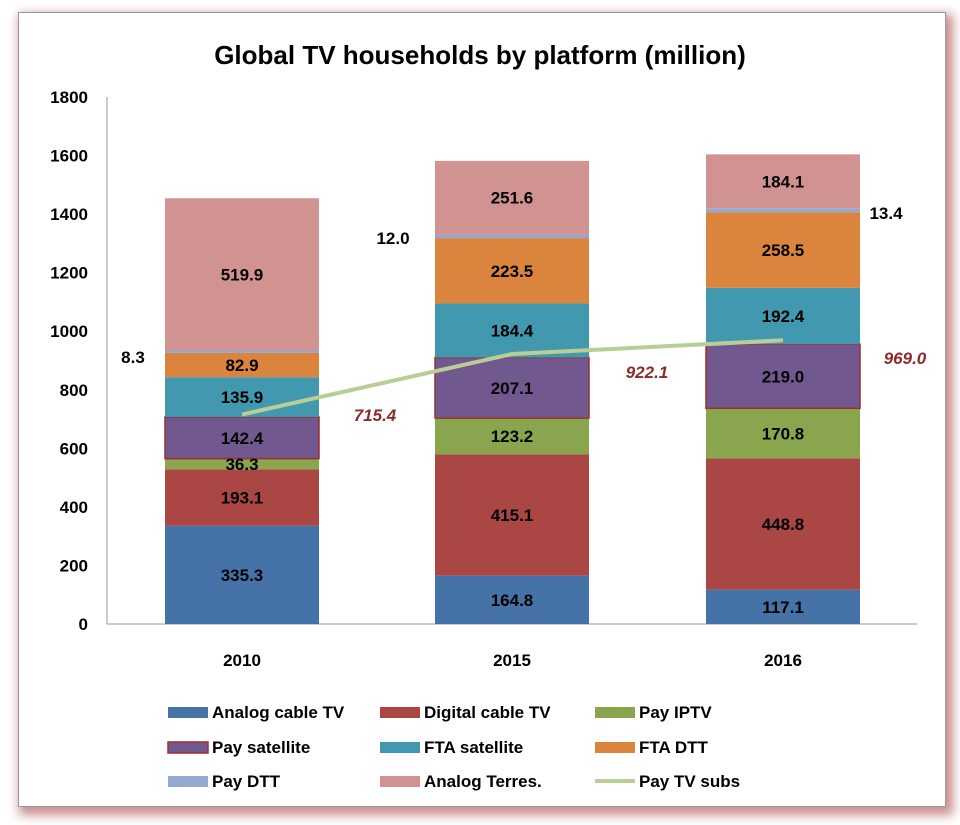 This screenshot has width=960, height=825. Describe the element at coordinates (242, 660) in the screenshot. I see `x-tick-label: 2010` at that location.